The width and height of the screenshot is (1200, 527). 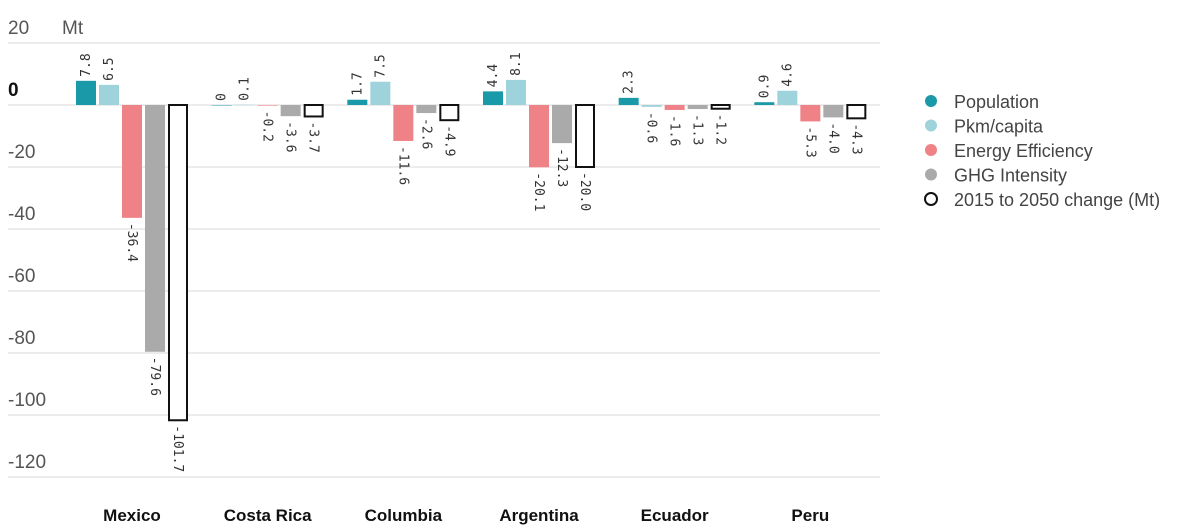 What do you see at coordinates (18, 28) in the screenshot?
I see `y-tick-label: 20` at bounding box center [18, 28].